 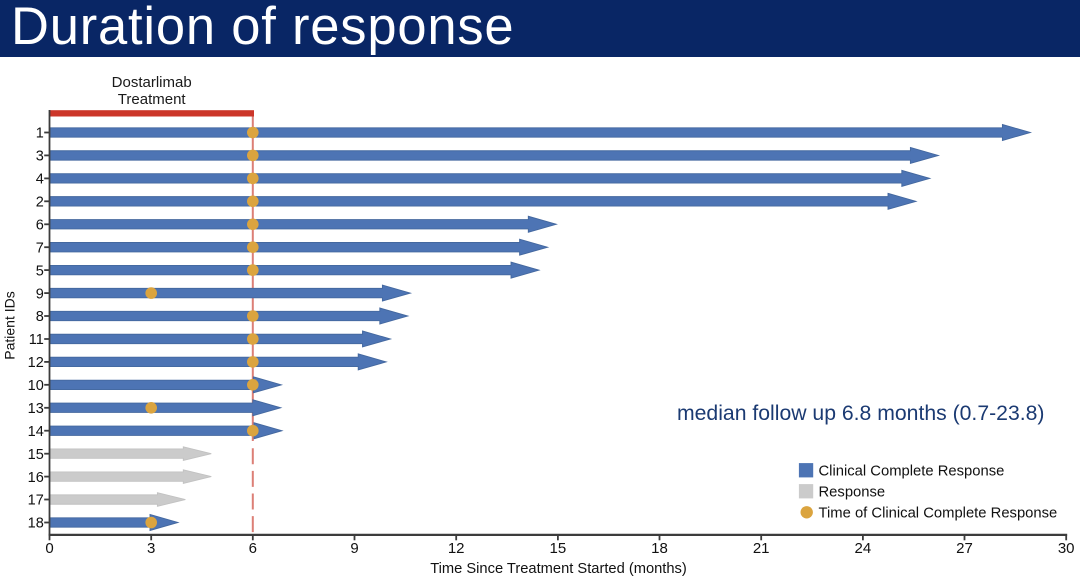 What do you see at coordinates (40, 180) in the screenshot?
I see `svg-text: 4` at bounding box center [40, 180].